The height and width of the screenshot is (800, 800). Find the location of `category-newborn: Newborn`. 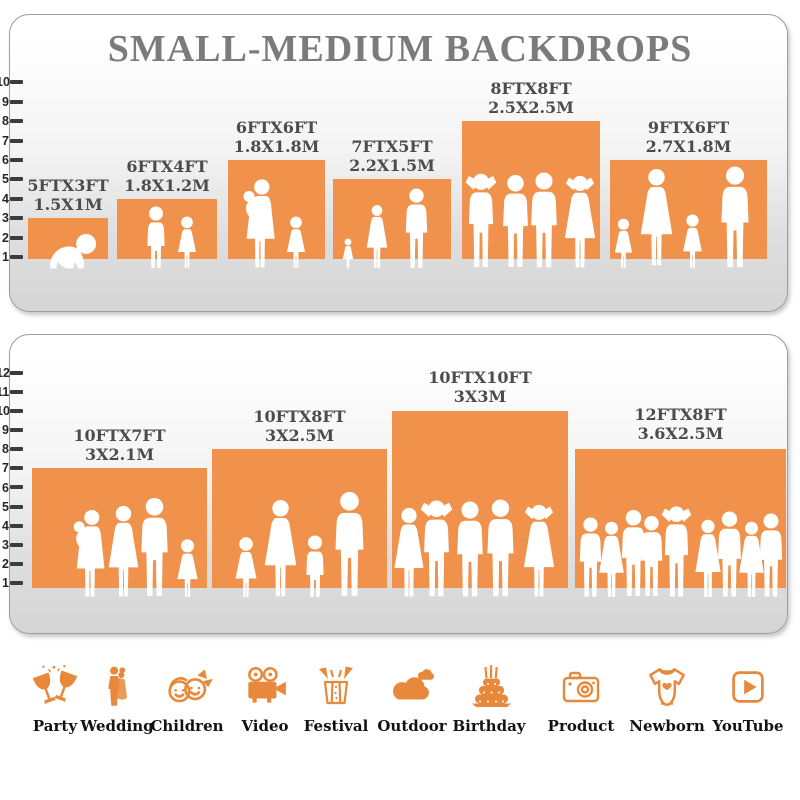

category-newborn: Newborn is located at coordinates (667, 697).